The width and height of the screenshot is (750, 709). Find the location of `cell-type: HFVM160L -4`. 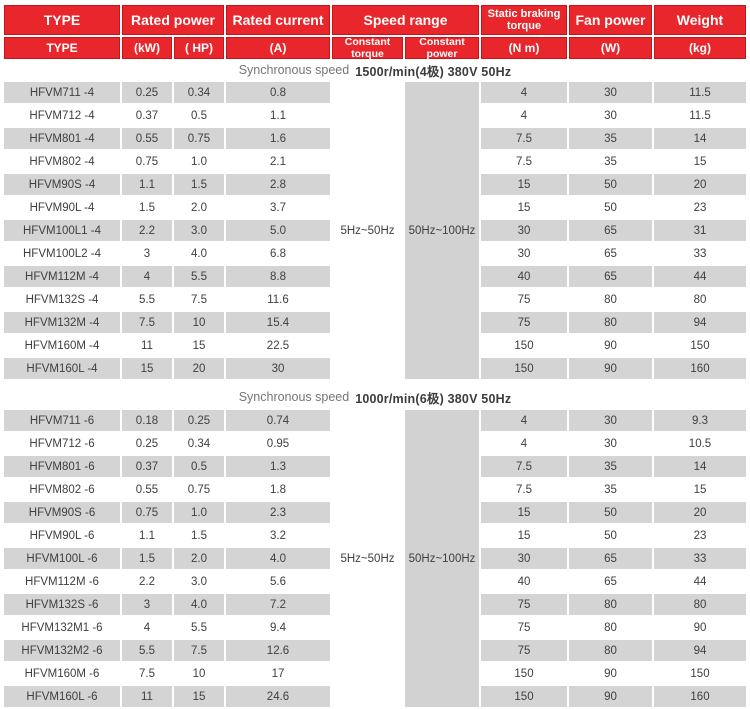

cell-type: HFVM160L -4 is located at coordinates (62, 368).